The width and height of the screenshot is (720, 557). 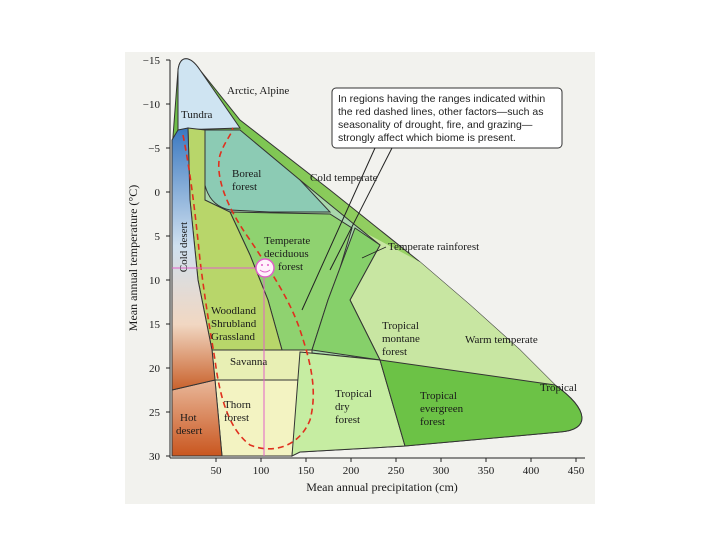 I want to click on biome-label-thorn: forest, so click(x=236, y=418).